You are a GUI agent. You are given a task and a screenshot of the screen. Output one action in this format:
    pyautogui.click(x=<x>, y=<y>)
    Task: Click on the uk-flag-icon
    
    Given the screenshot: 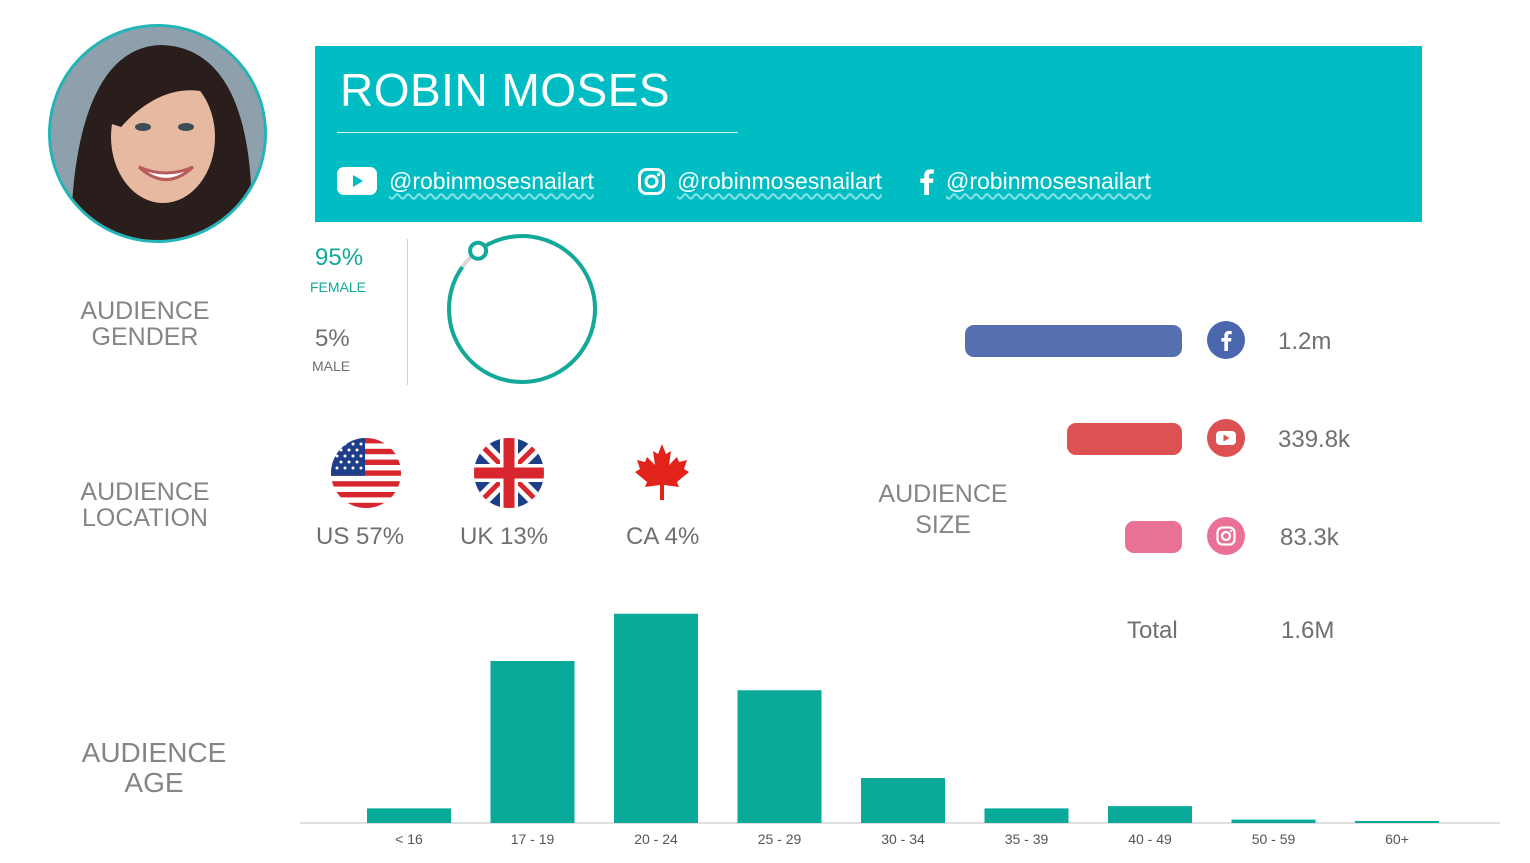 What is the action you would take?
    pyautogui.click(x=509, y=473)
    